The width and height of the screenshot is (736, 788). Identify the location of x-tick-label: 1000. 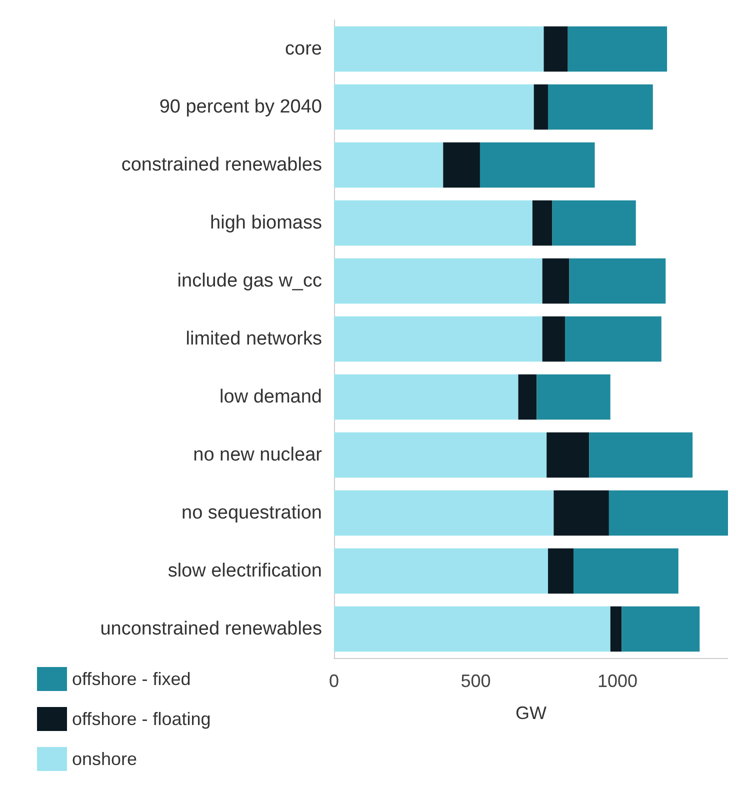
(617, 681).